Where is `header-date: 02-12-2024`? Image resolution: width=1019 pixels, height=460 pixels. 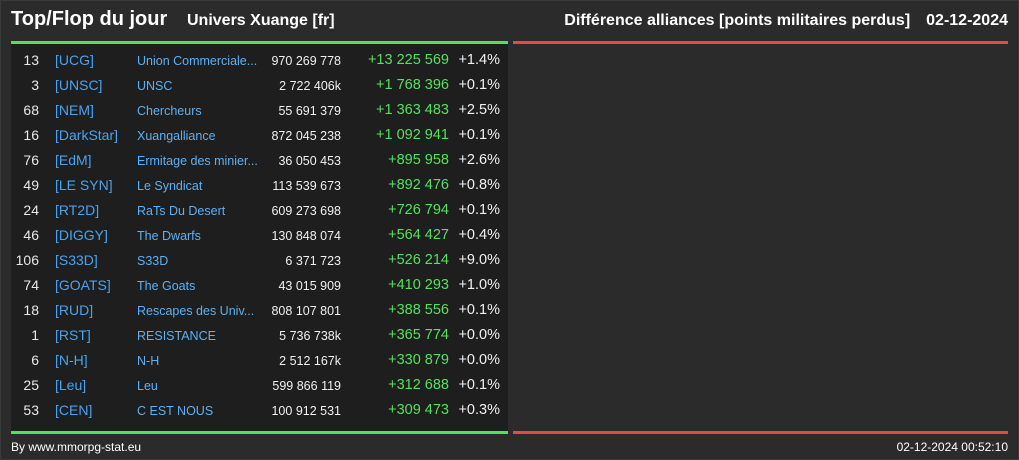 header-date: 02-12-2024 is located at coordinates (967, 20).